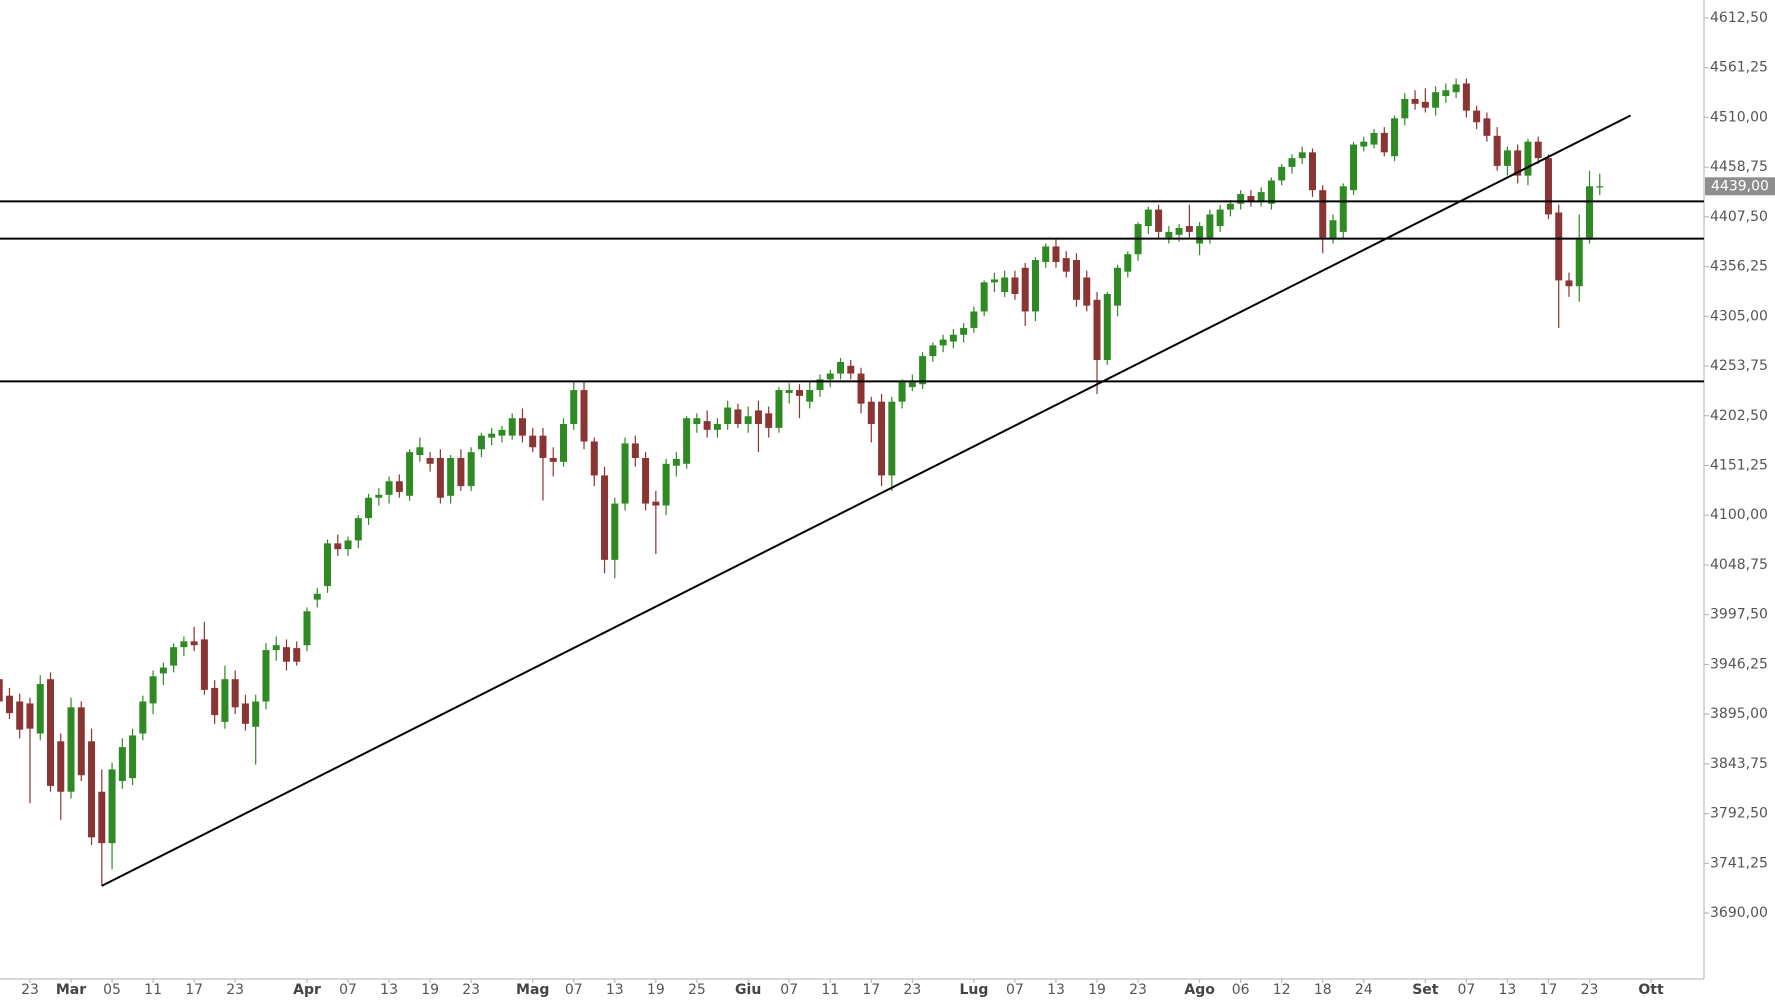 The image size is (1775, 1004). What do you see at coordinates (656, 990) in the screenshot?
I see `x-tick-label: 19` at bounding box center [656, 990].